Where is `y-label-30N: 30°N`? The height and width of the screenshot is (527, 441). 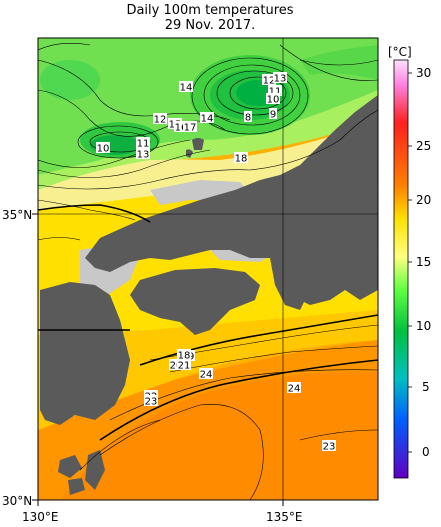
y-label-30N: 30°N is located at coordinates (17, 501).